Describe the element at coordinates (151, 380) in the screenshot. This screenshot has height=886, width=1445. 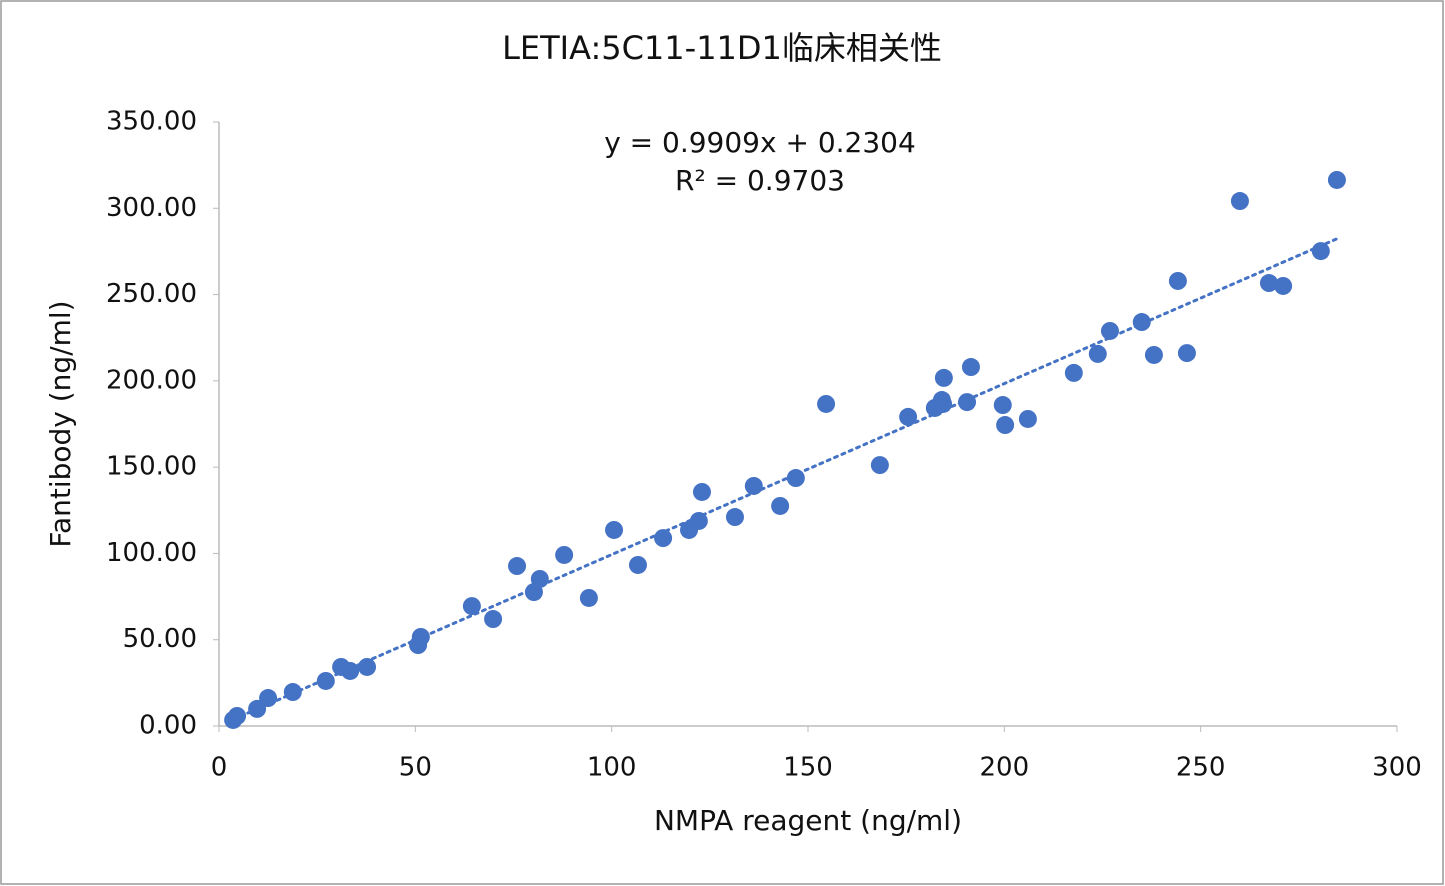
I see `y-tick-label: 200.00` at that location.